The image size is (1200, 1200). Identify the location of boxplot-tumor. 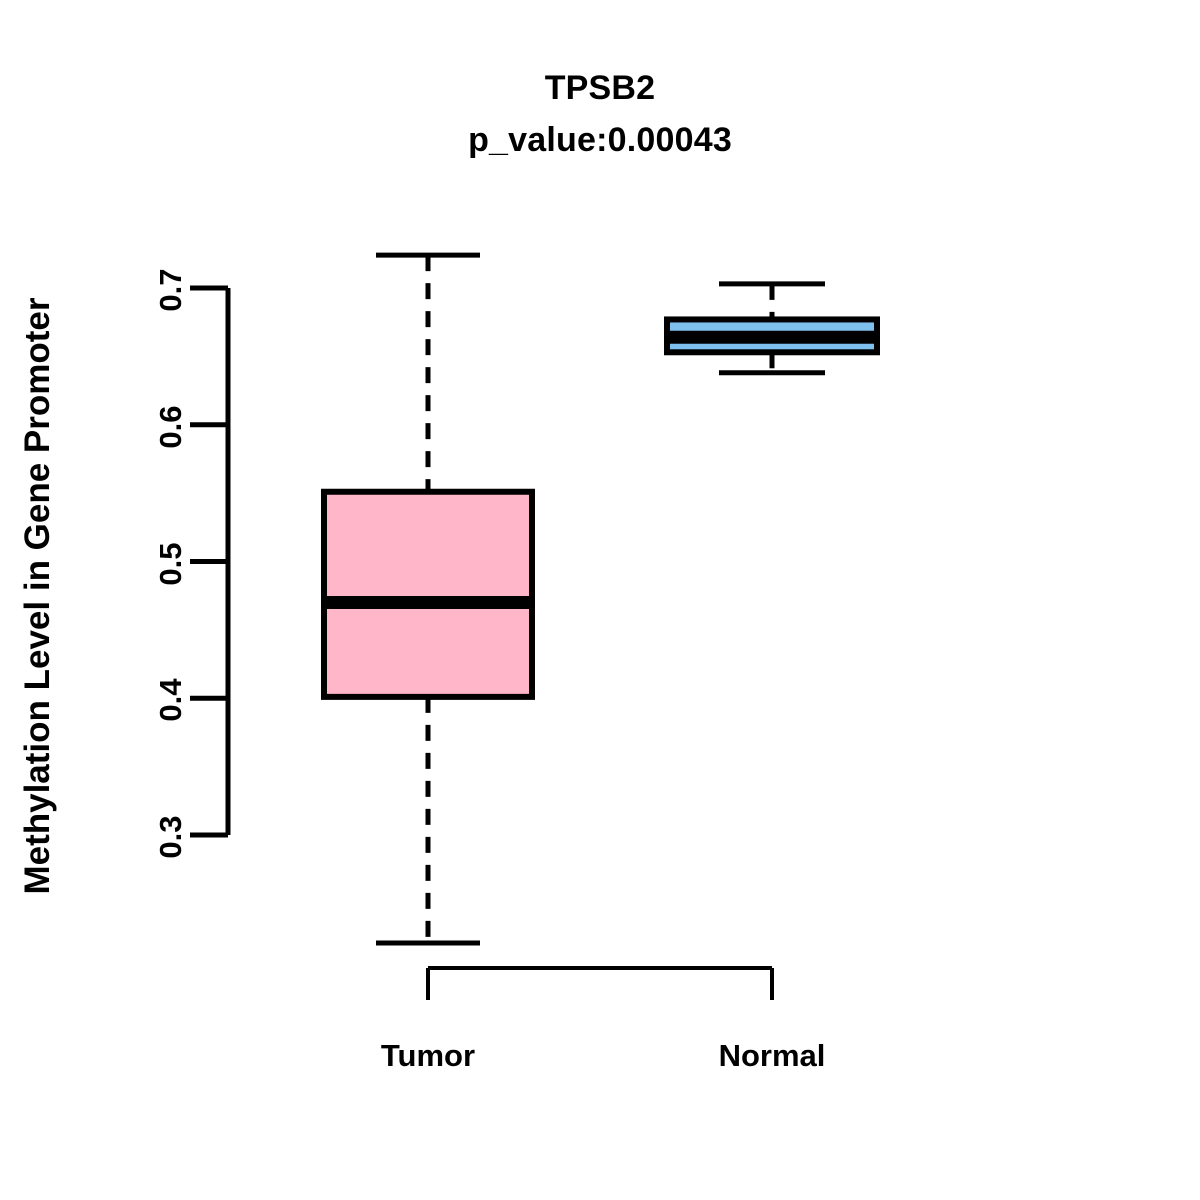
(428, 599).